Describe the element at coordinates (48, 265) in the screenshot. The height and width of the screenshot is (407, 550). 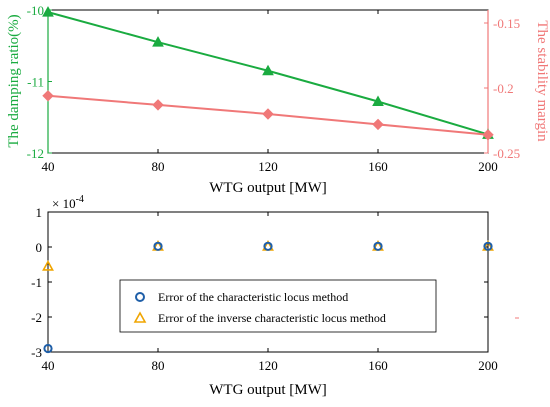
I see `bottom-series-2-point` at that location.